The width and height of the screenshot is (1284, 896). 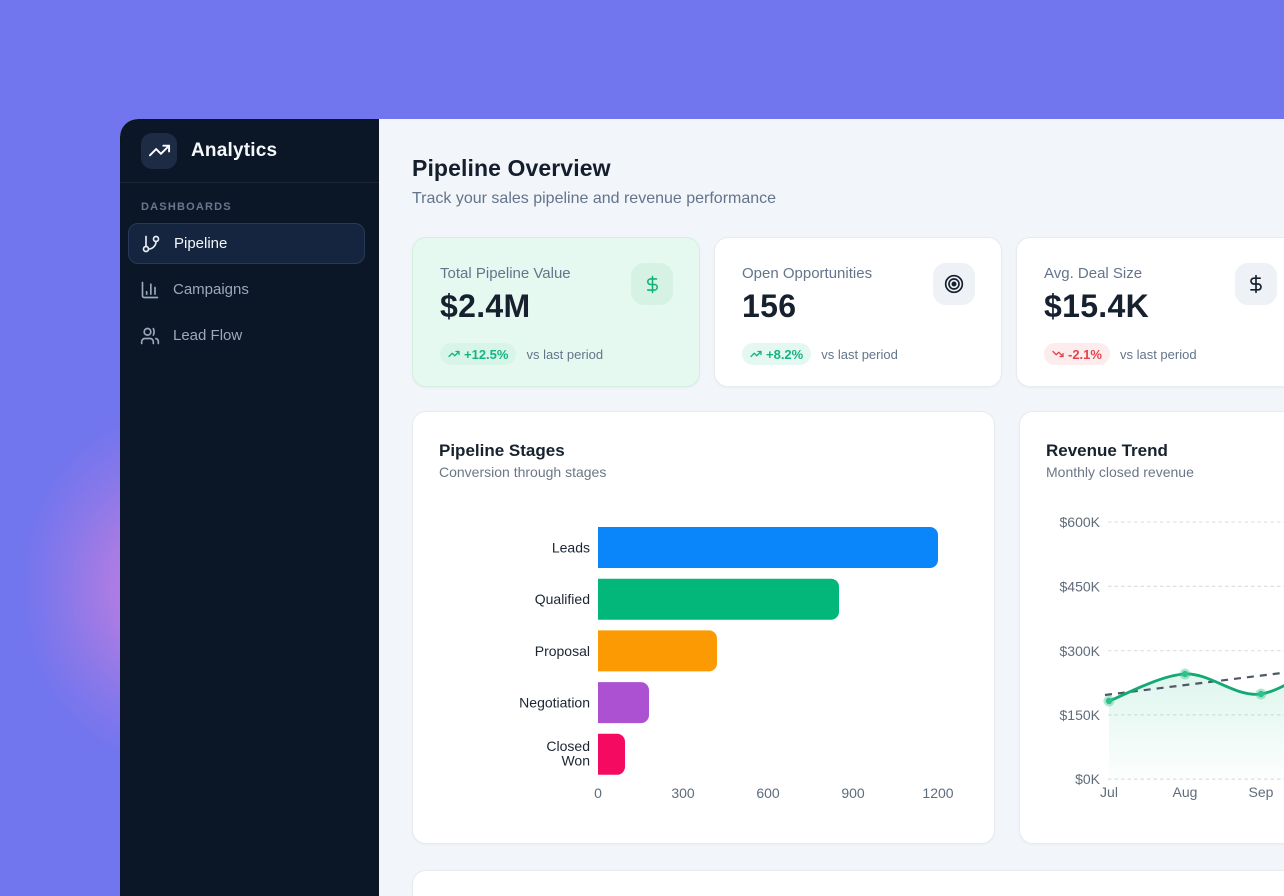 What do you see at coordinates (937, 793) in the screenshot?
I see `svg-text: 1200` at bounding box center [937, 793].